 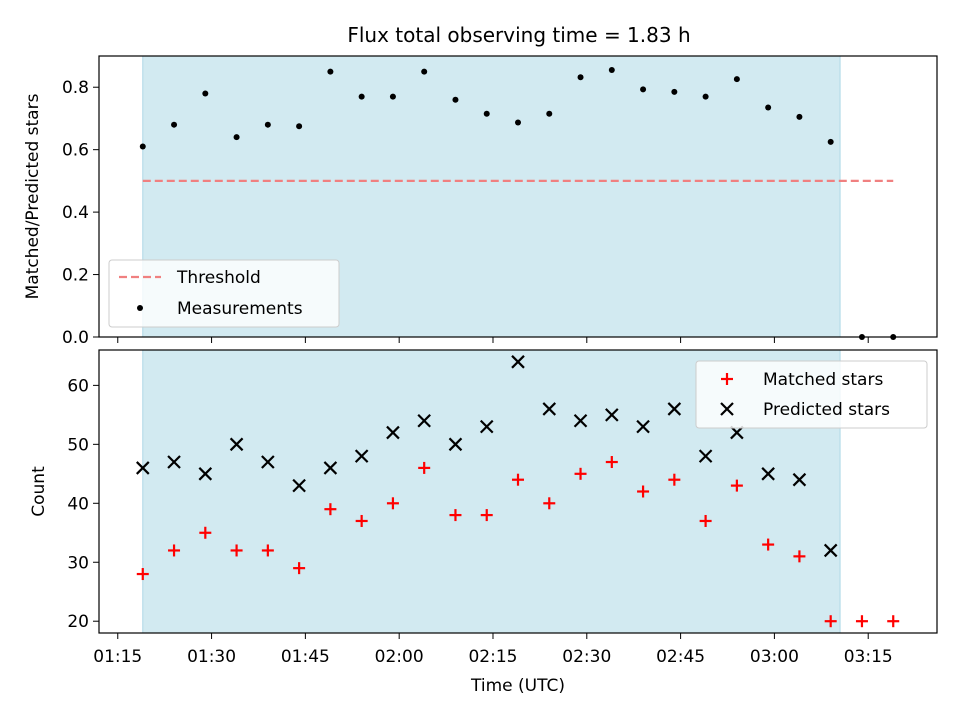 What do you see at coordinates (211, 657) in the screenshot?
I see `x-tick-label: 01:30` at bounding box center [211, 657].